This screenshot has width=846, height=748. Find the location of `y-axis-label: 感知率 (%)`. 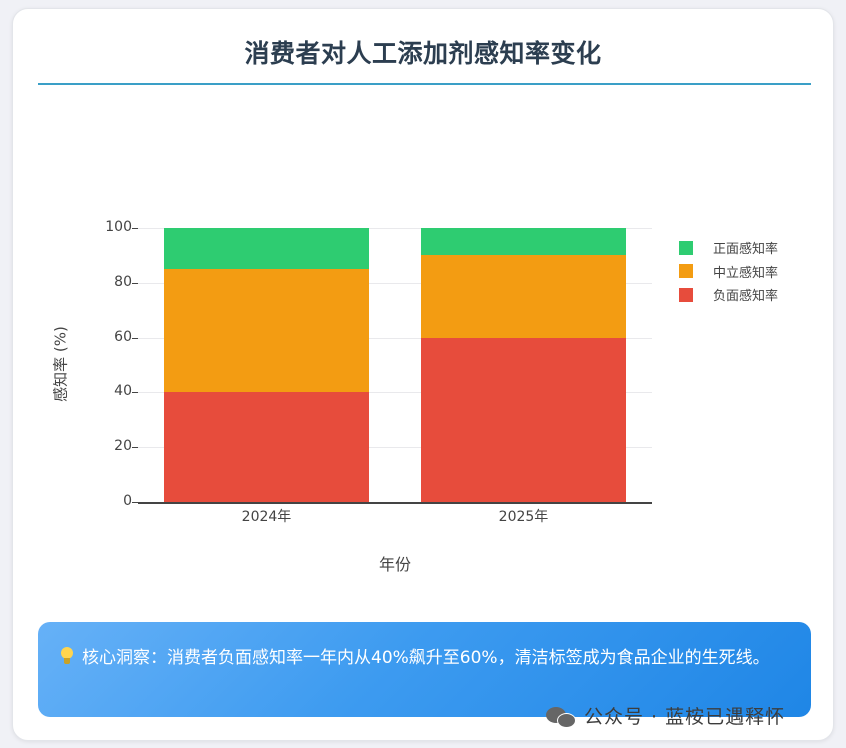

y-axis-label: 感知率 (%) is located at coordinates (60, 364).